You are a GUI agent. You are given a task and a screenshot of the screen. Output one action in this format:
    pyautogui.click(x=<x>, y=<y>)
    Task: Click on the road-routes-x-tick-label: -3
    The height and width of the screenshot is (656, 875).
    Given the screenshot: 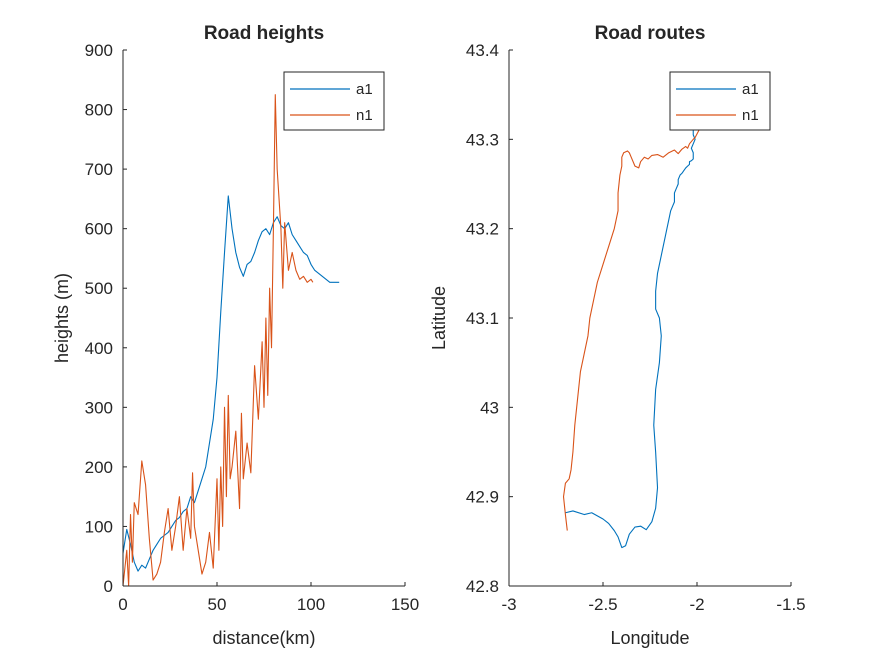 What is the action you would take?
    pyautogui.click(x=508, y=604)
    